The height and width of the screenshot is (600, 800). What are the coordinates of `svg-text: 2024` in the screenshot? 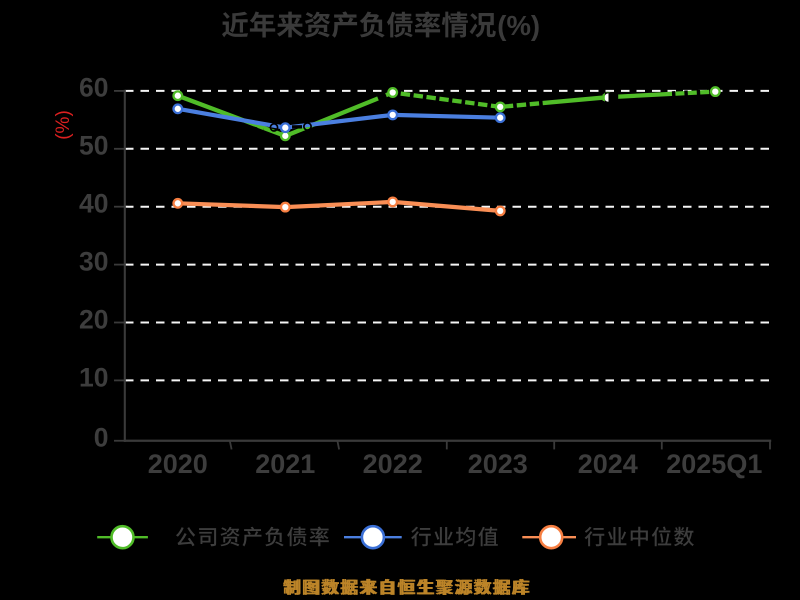 It's located at (608, 464).